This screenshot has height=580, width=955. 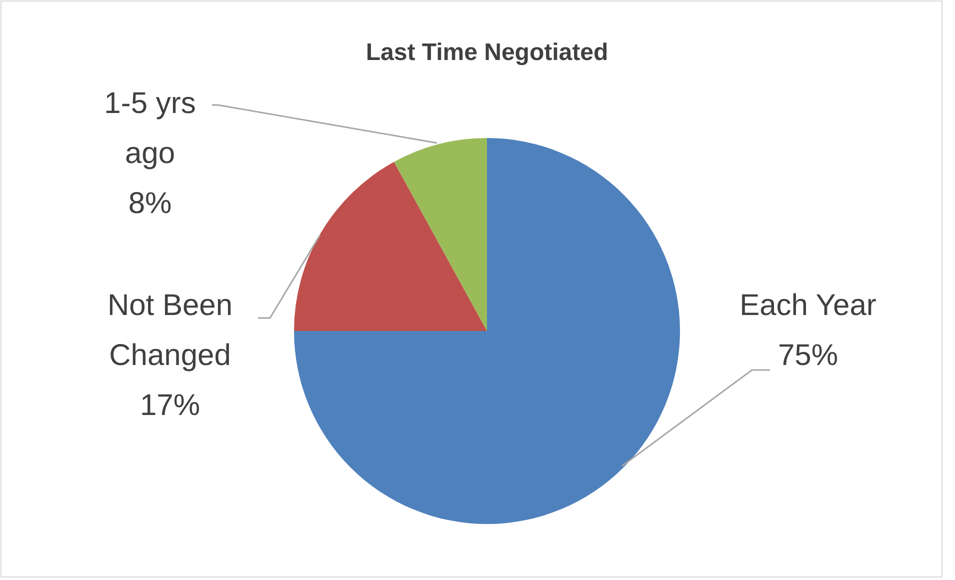 What do you see at coordinates (150, 128) in the screenshot?
I see `slice-label: 1-5 yrs ago` at bounding box center [150, 128].